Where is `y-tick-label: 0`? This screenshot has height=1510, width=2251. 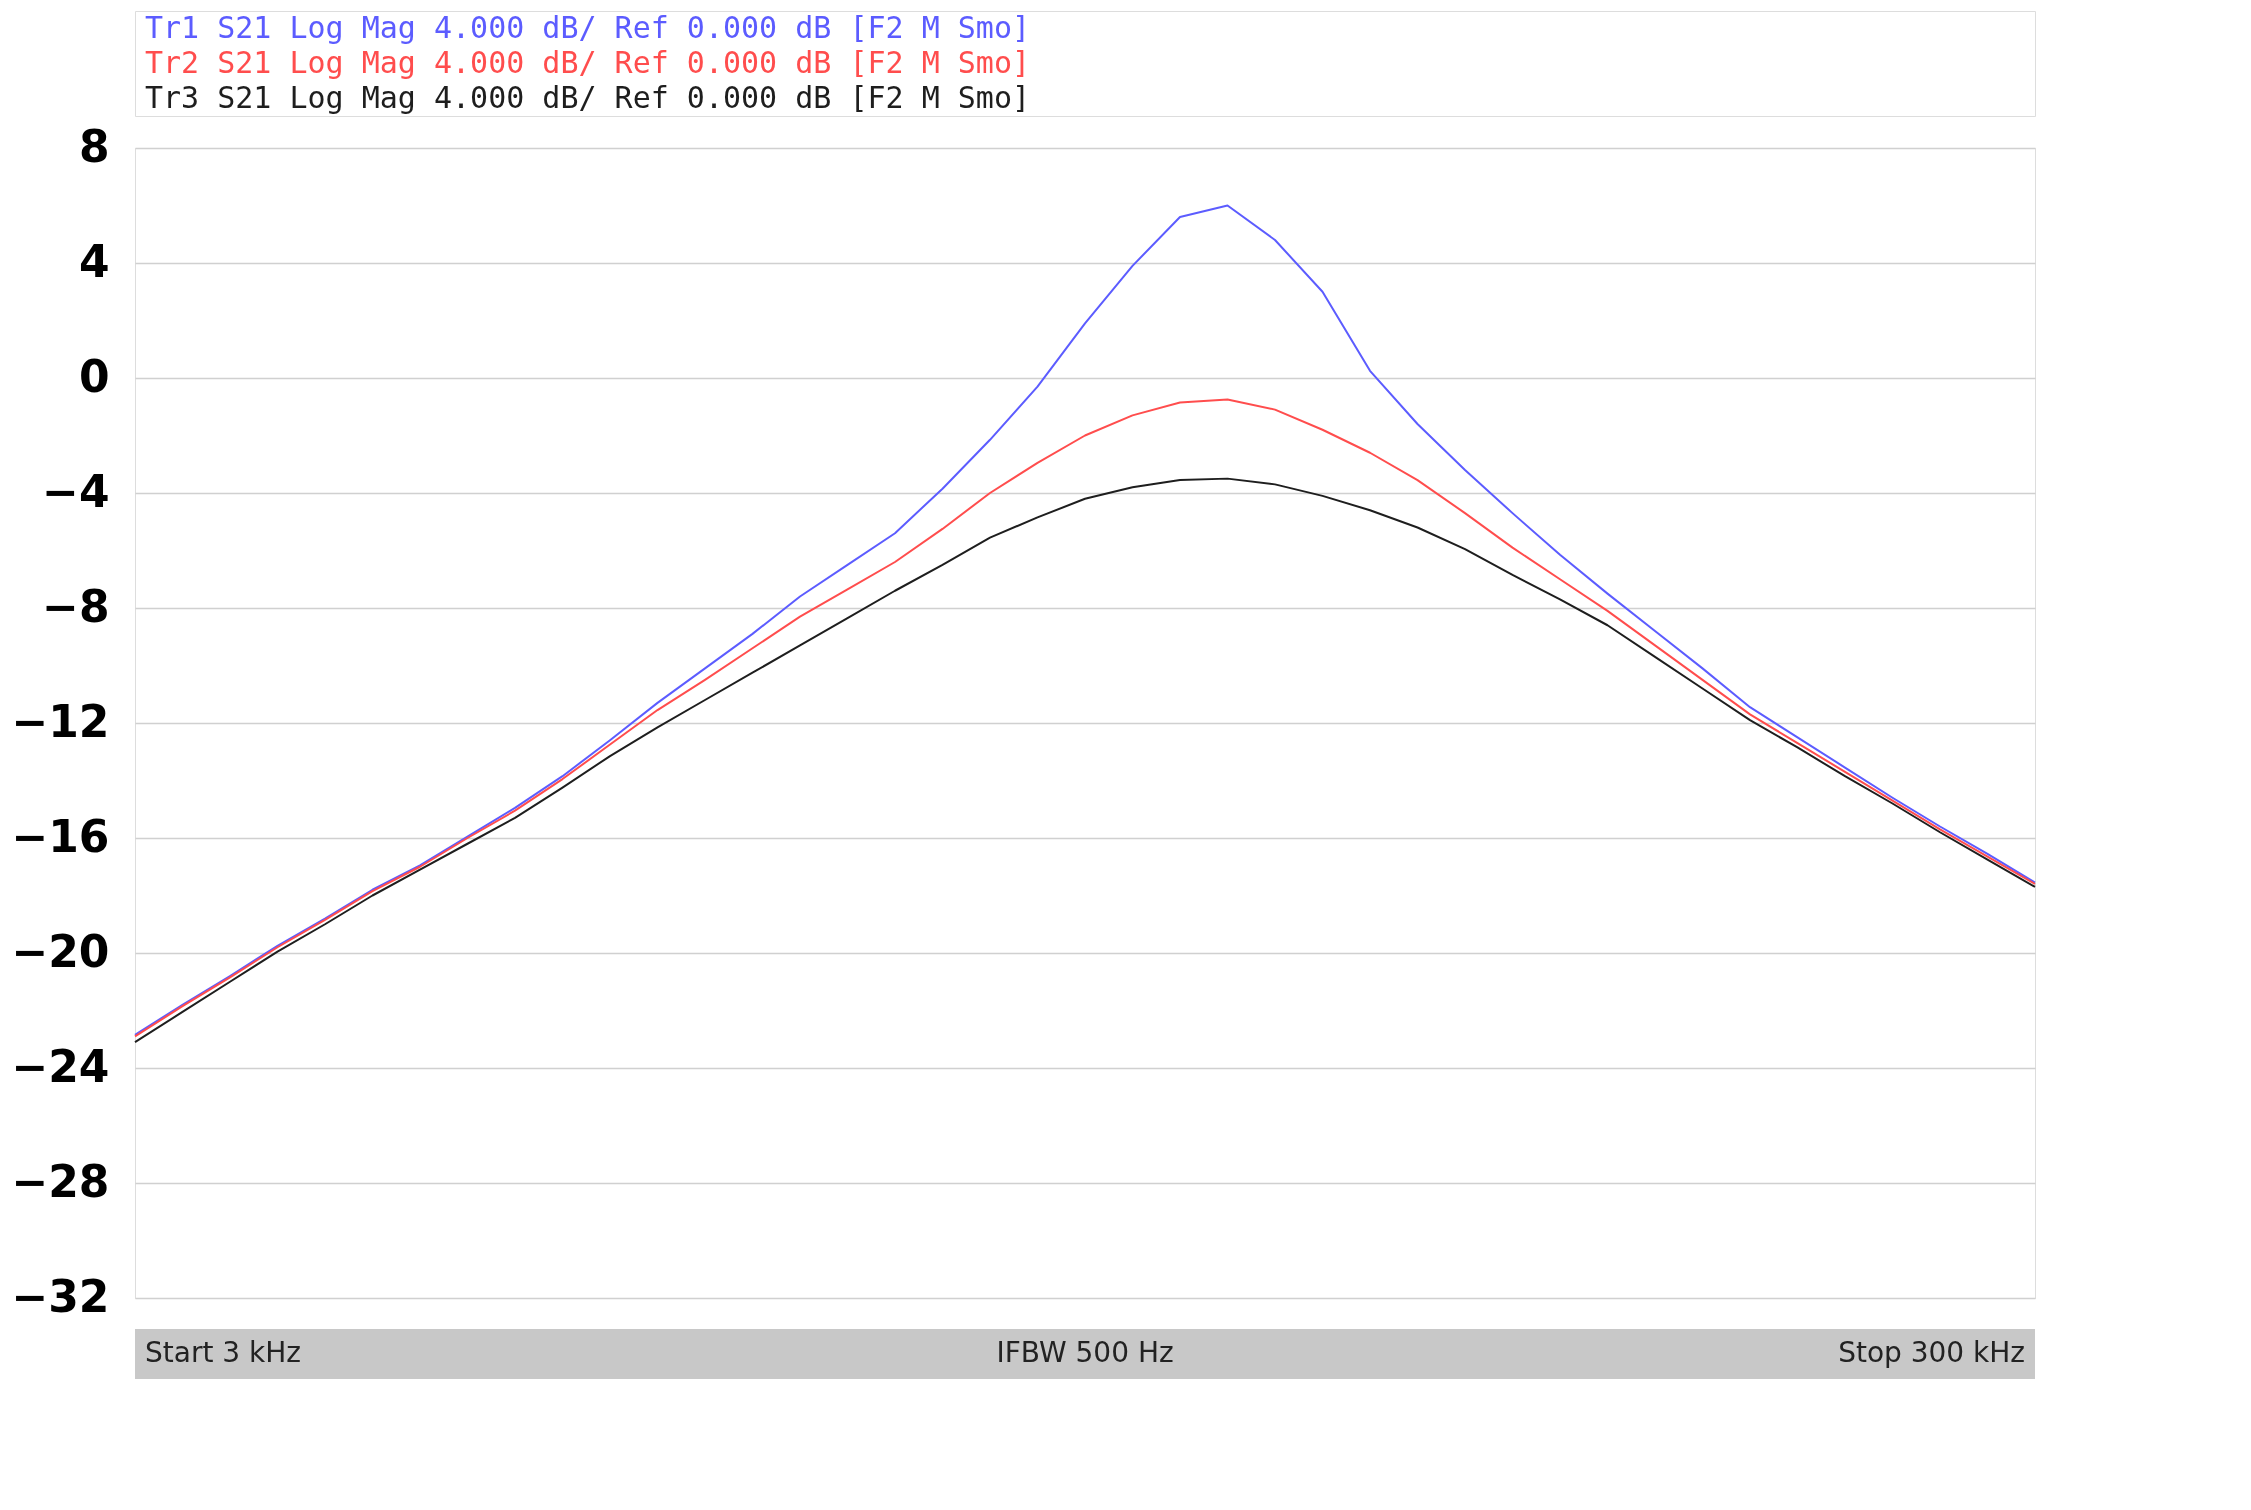 y-tick-label: 0 is located at coordinates (94, 376).